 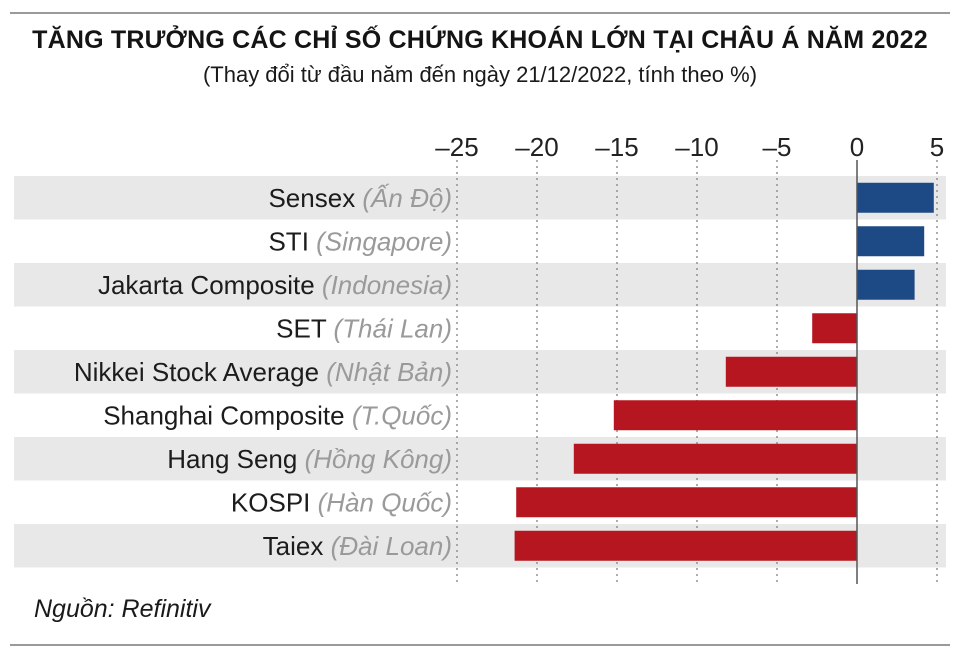 What do you see at coordinates (304, 328) in the screenshot?
I see `category-name: SET` at bounding box center [304, 328].